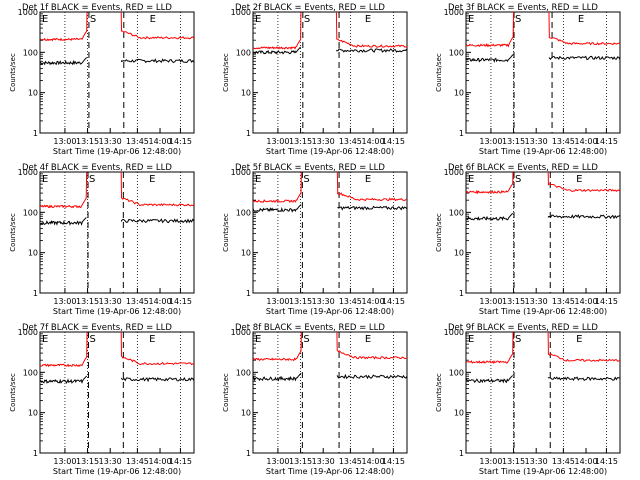 Image resolution: width=640 pixels, height=480 pixels. Describe the element at coordinates (523, 8) in the screenshot. I see `panel-title: Det 3f BLACK = Events, RED = LLD` at that location.